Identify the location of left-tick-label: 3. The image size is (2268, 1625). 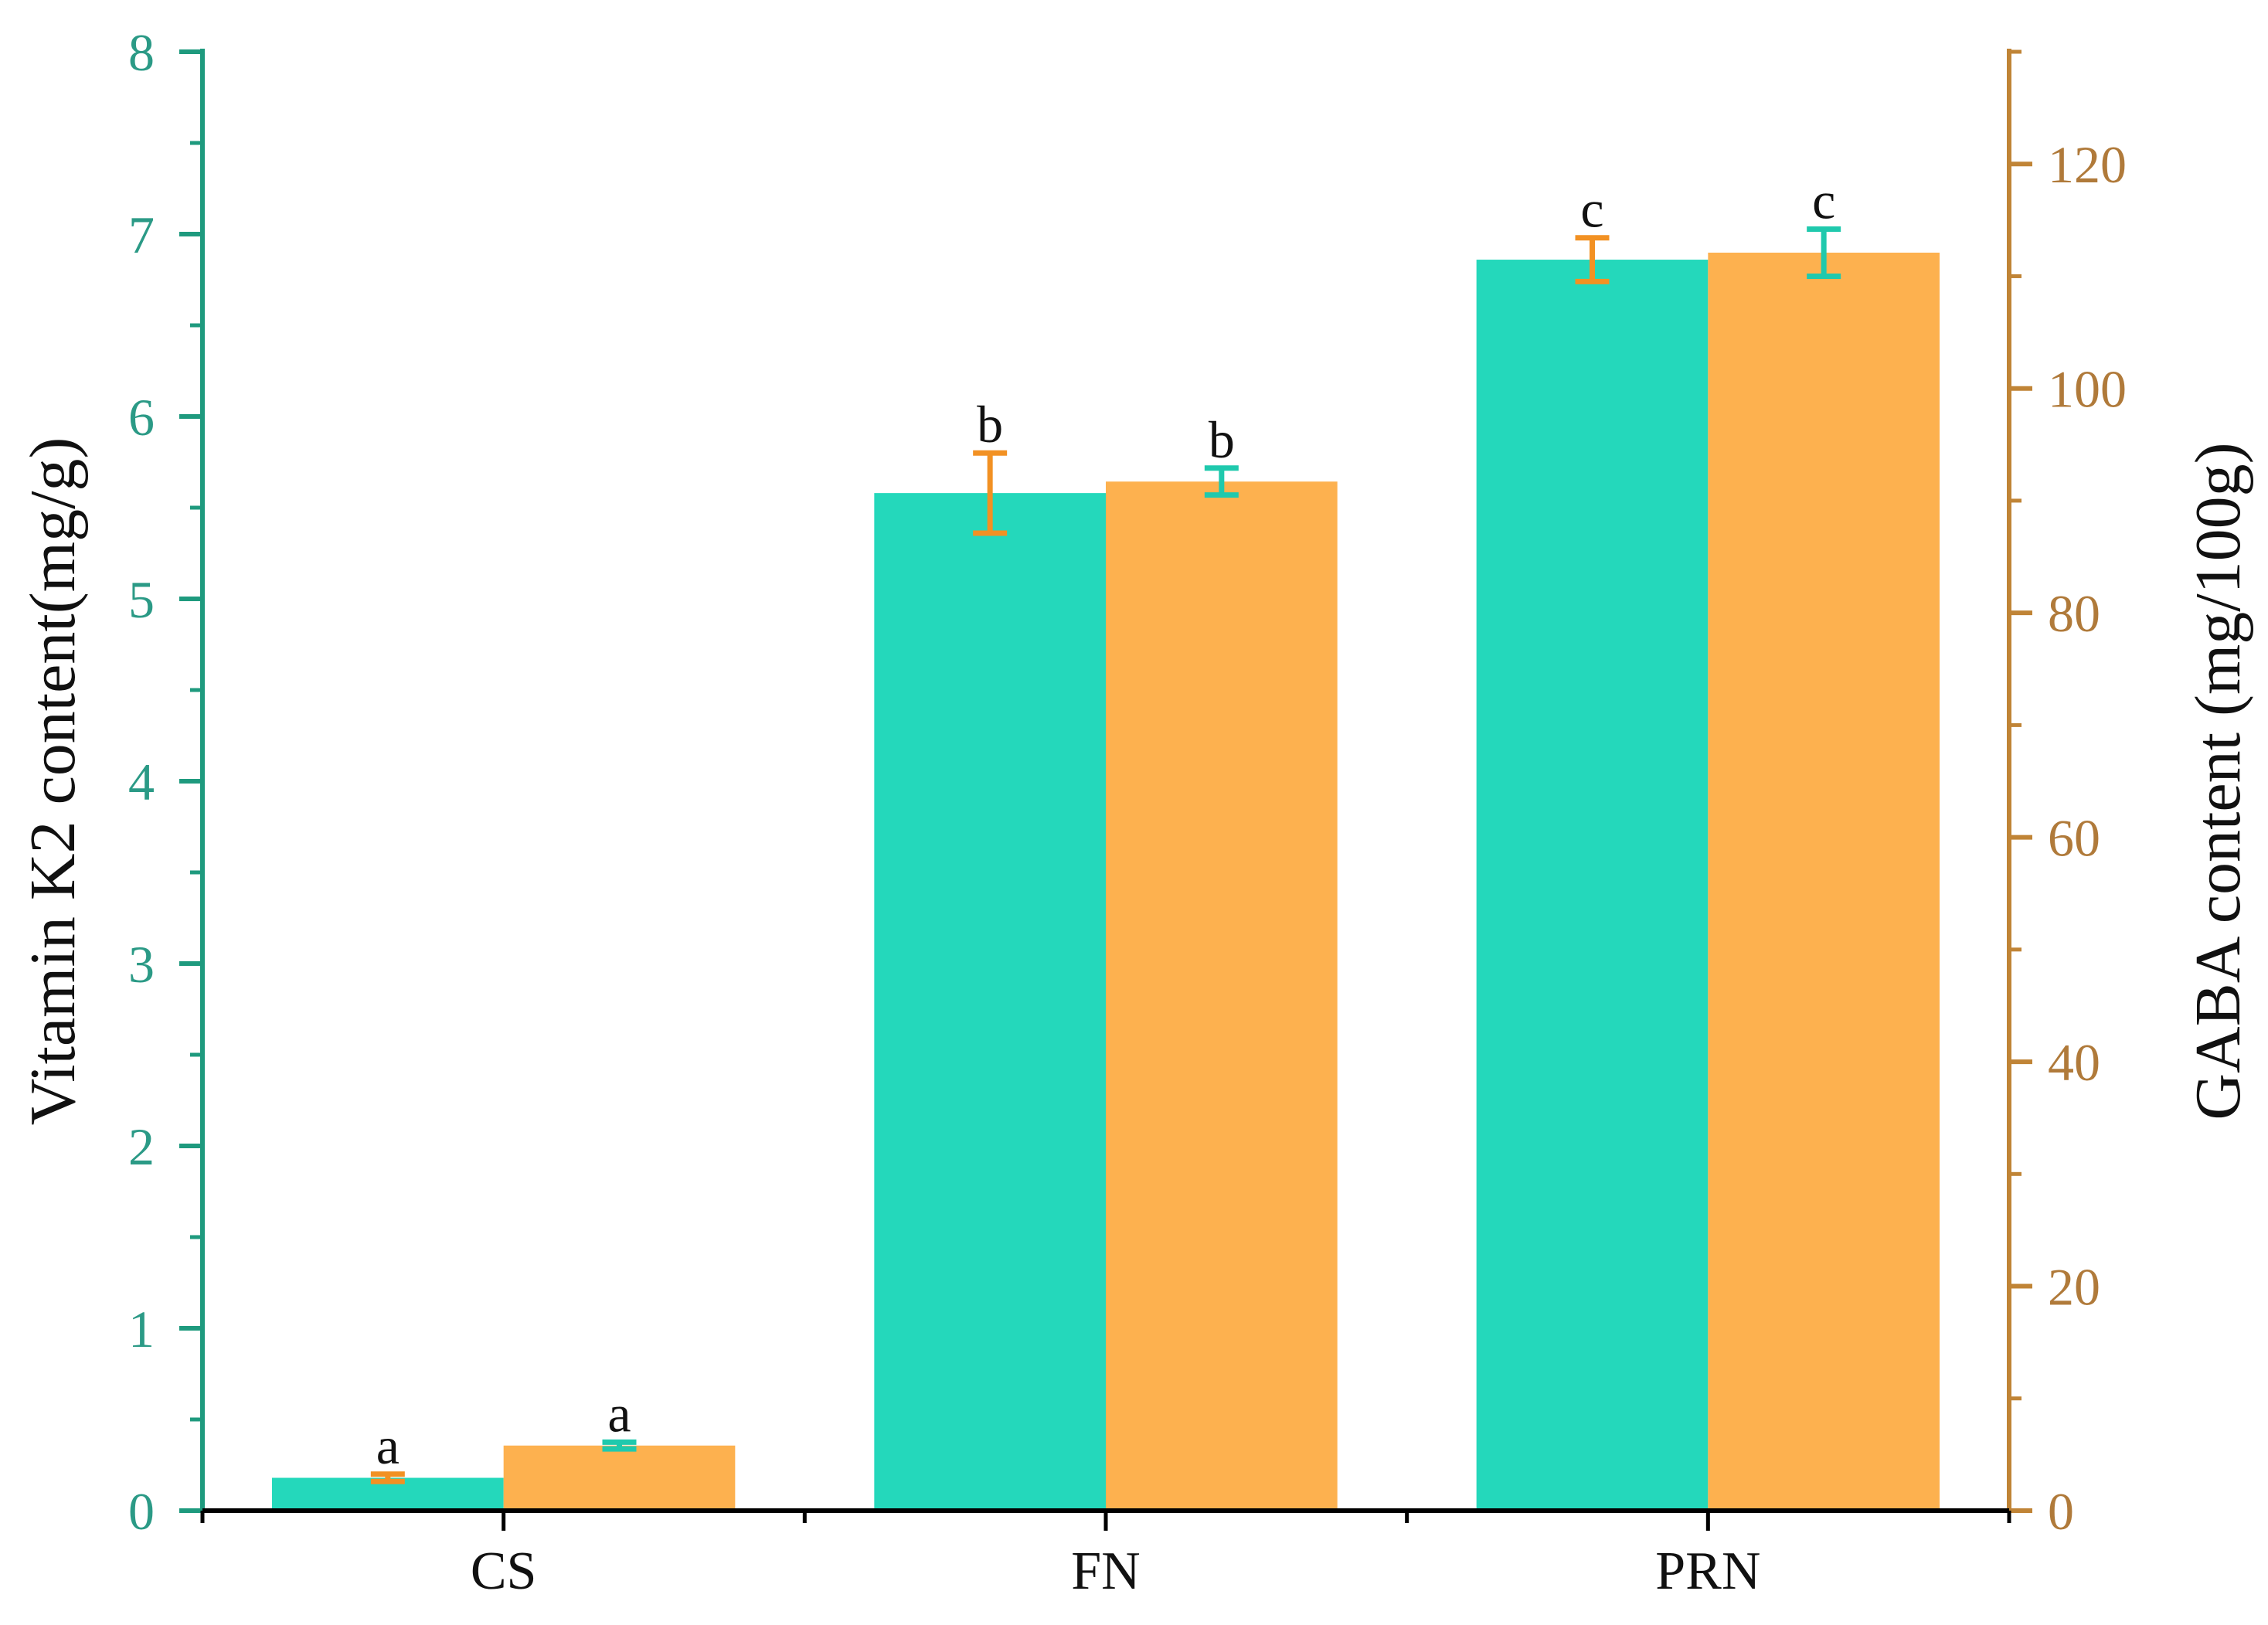
(141, 965).